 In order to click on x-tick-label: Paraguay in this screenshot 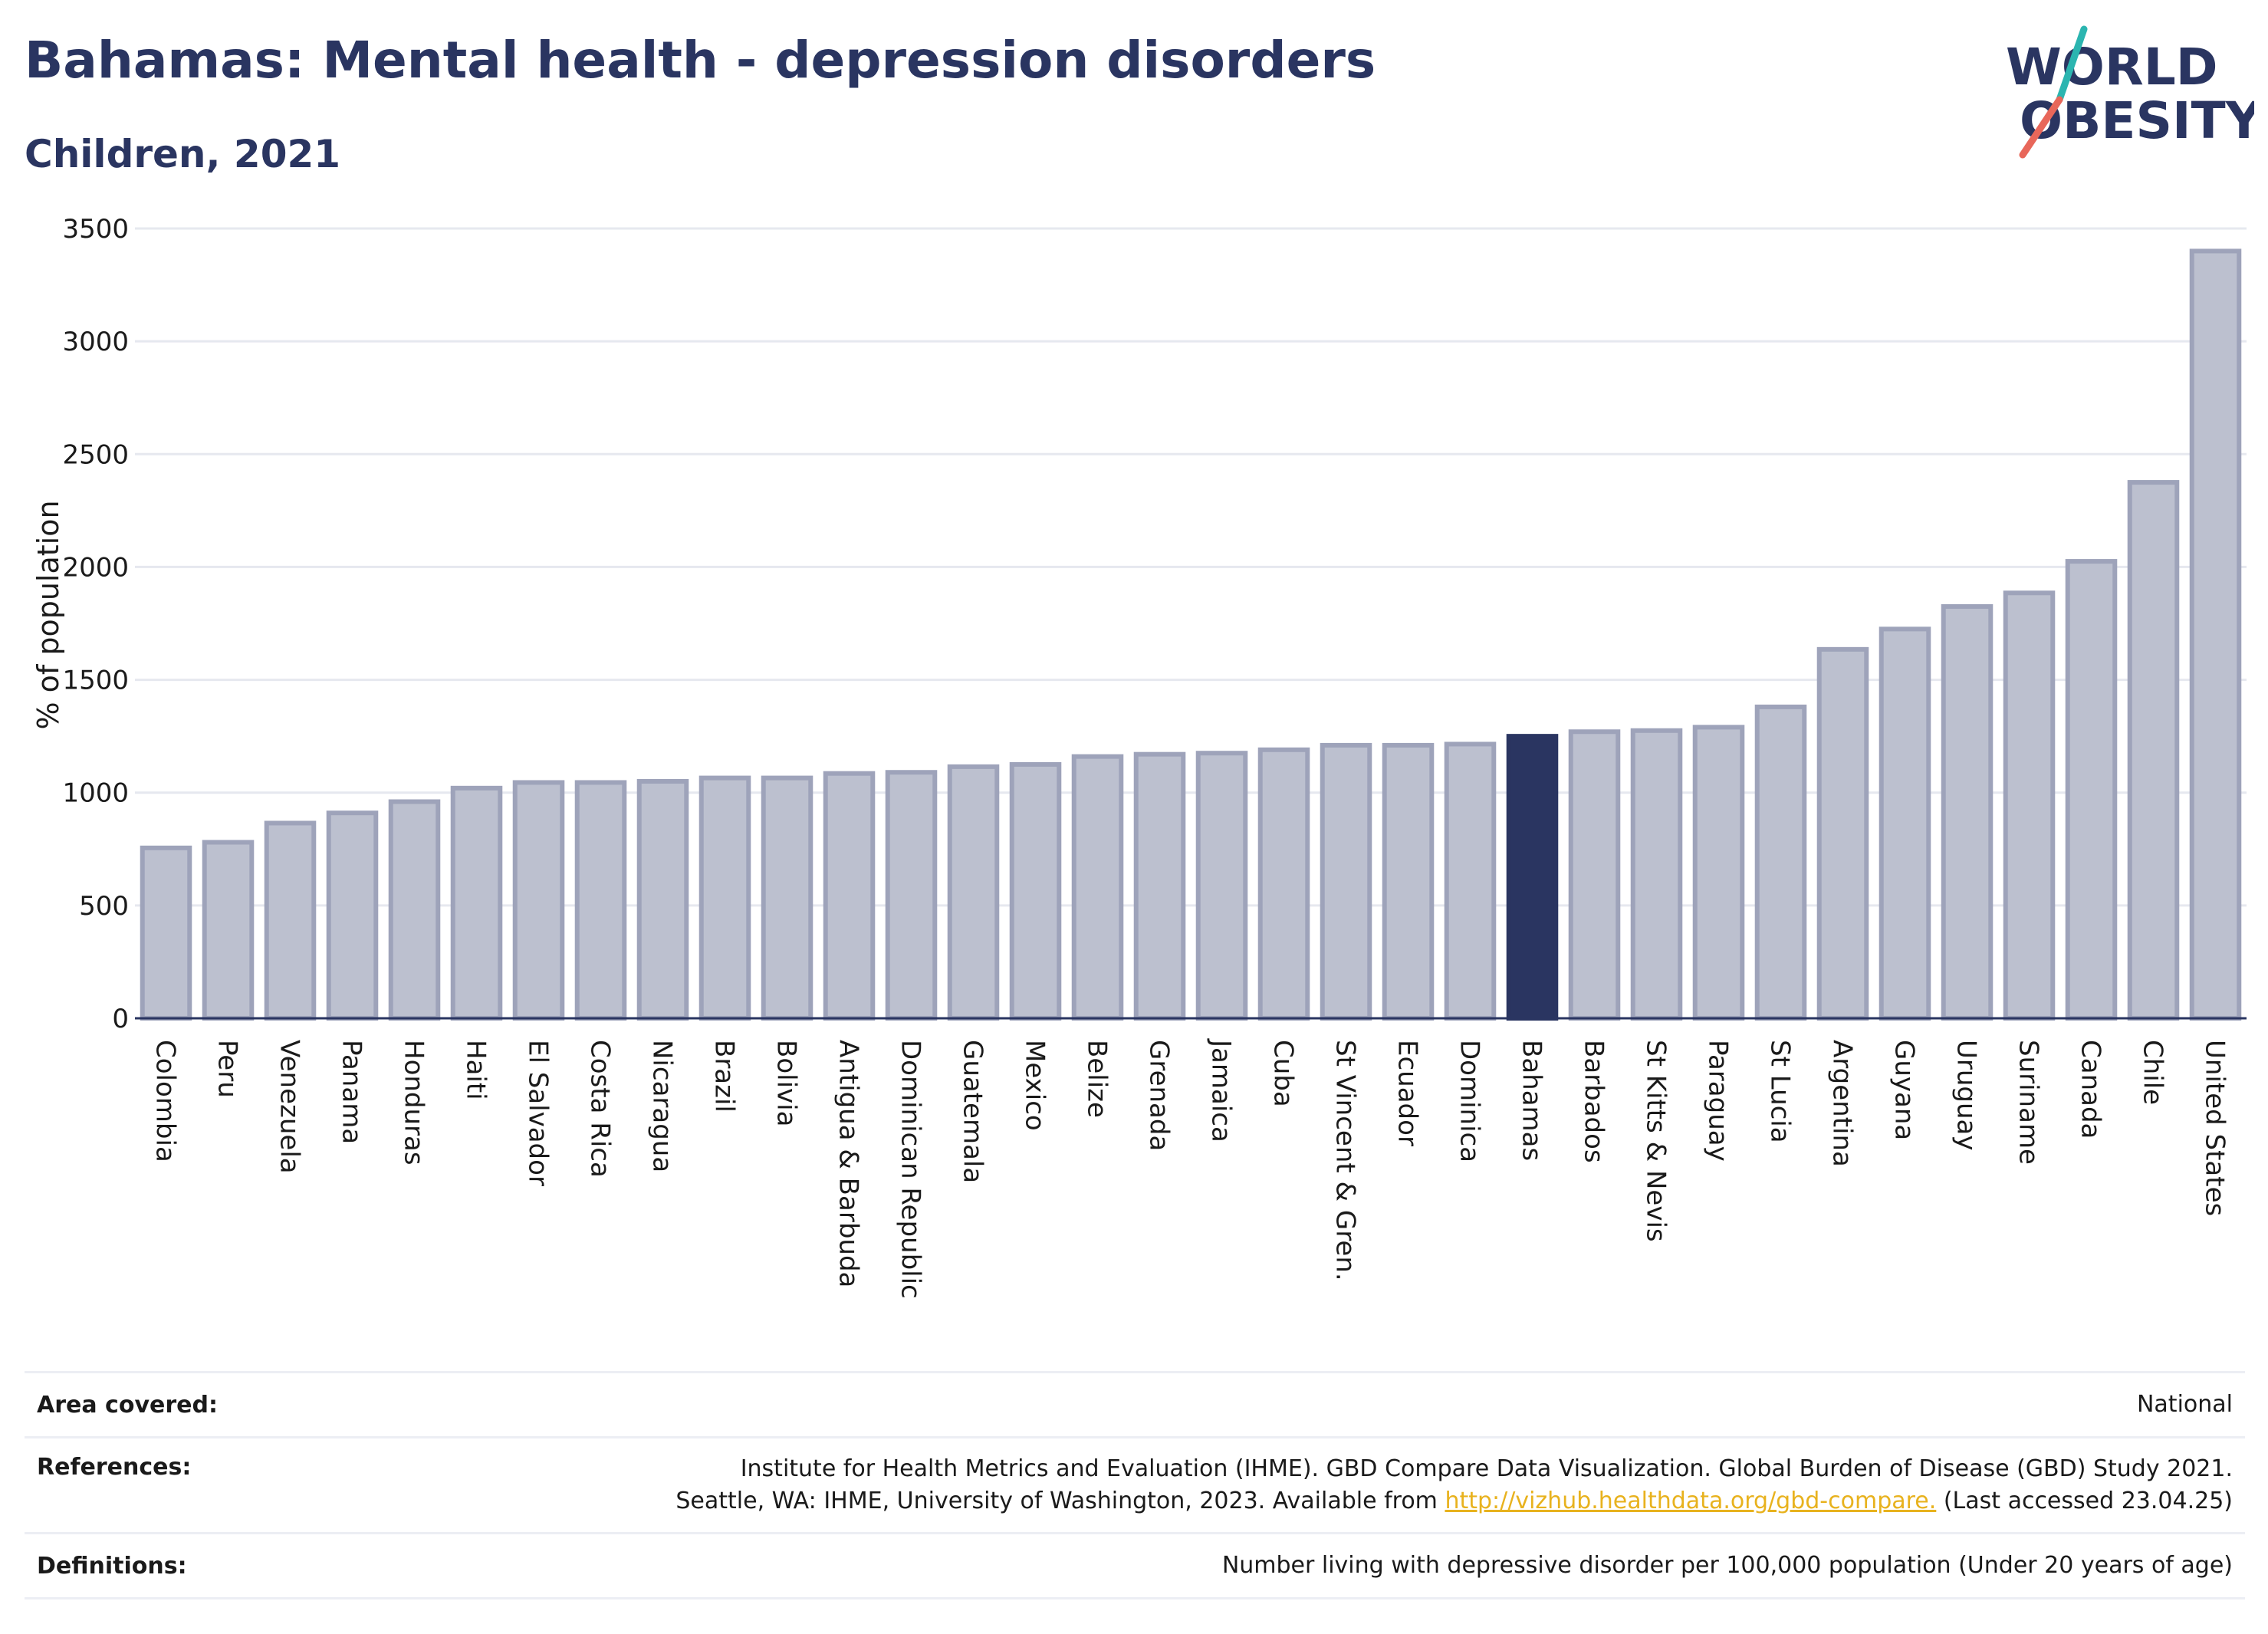, I will do `click(1718, 1101)`.